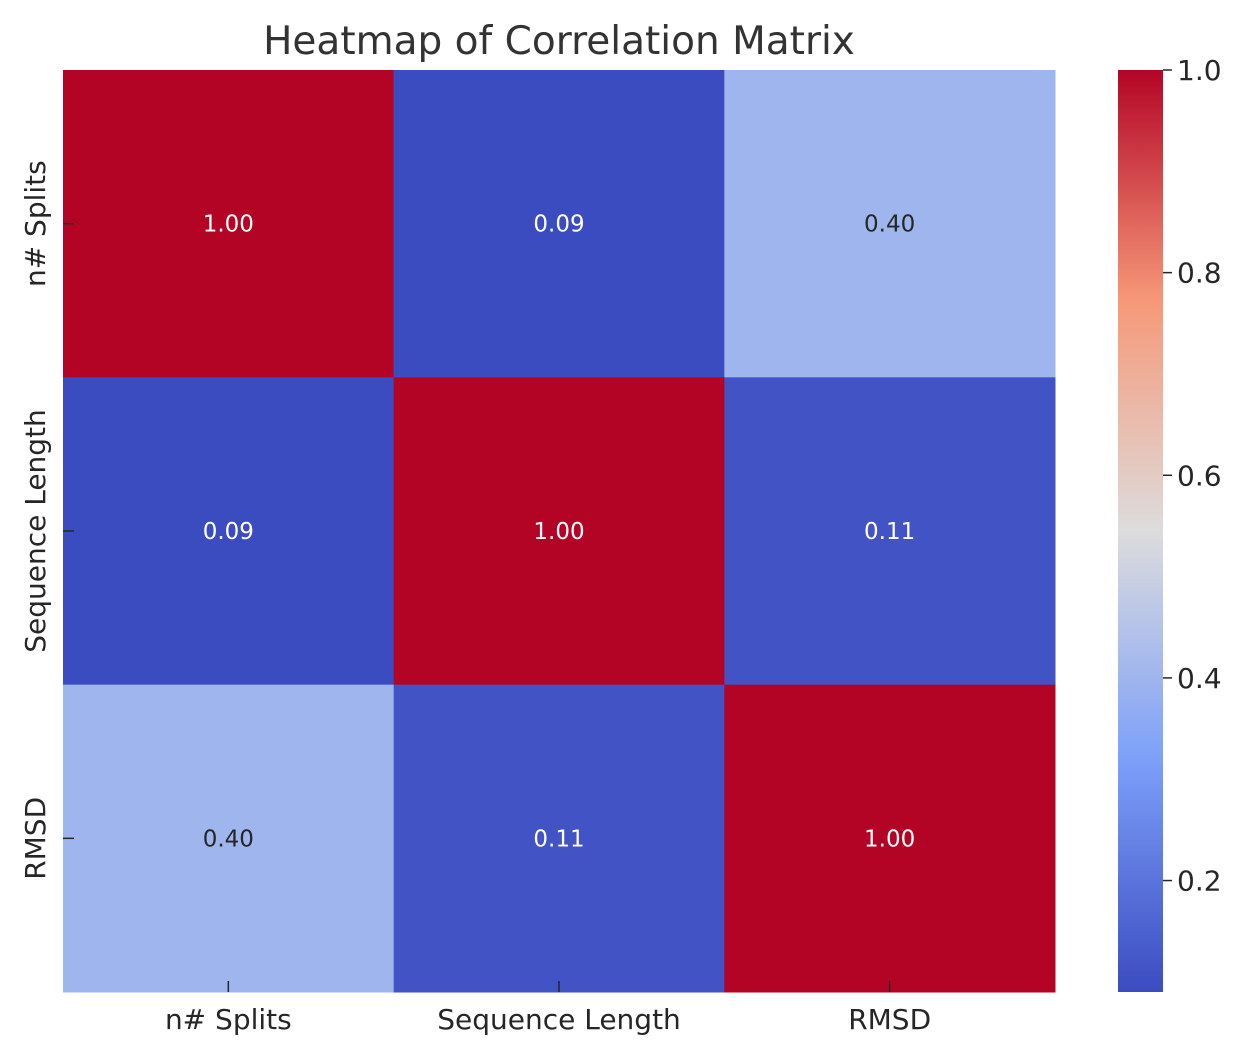  Describe the element at coordinates (1199, 273) in the screenshot. I see `colorbar-tick-label: 0.8` at that location.